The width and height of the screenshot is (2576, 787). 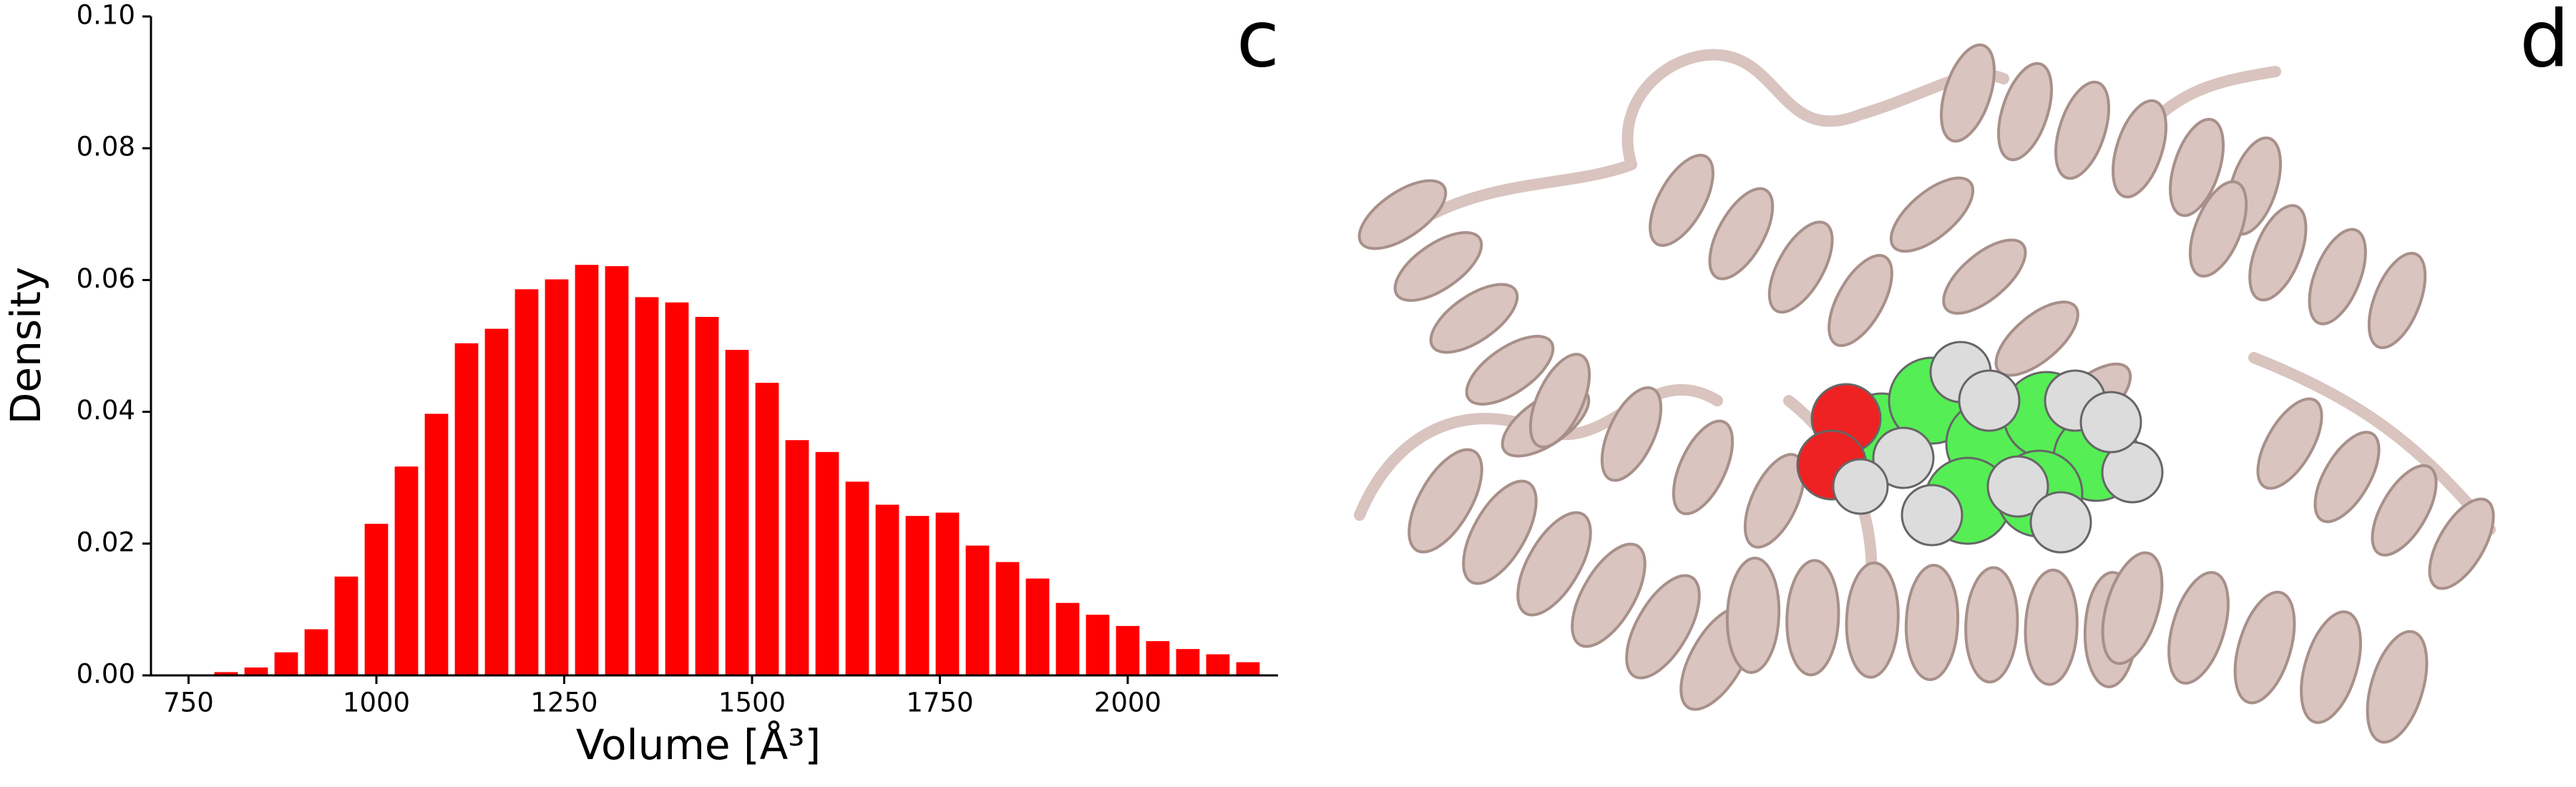 I want to click on y-tick-label: 0.00, so click(x=106, y=674).